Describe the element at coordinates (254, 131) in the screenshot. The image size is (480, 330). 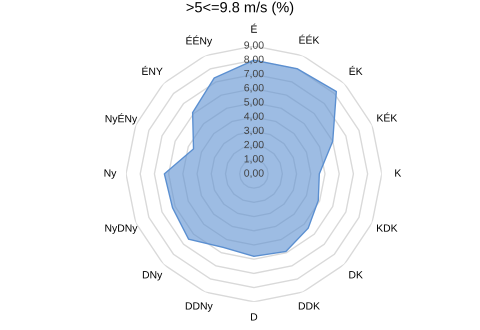
I see `y-tick-label: 3,00` at that location.